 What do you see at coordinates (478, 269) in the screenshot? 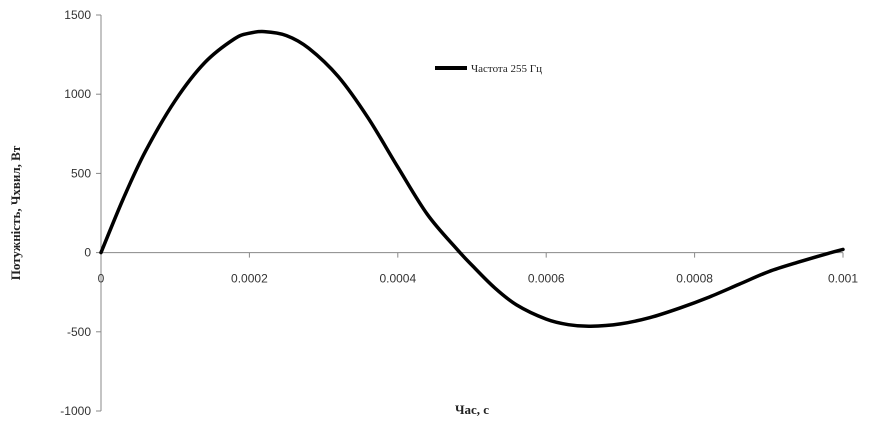
I see `x-tick-group: 0 0.0002 0.0004 0.0006 0.0008 0.001` at bounding box center [478, 269].